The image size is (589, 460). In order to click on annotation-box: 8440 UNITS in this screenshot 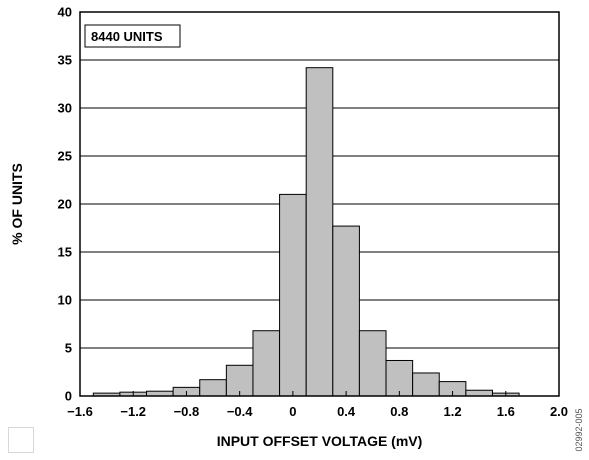, I will do `click(132, 36)`.